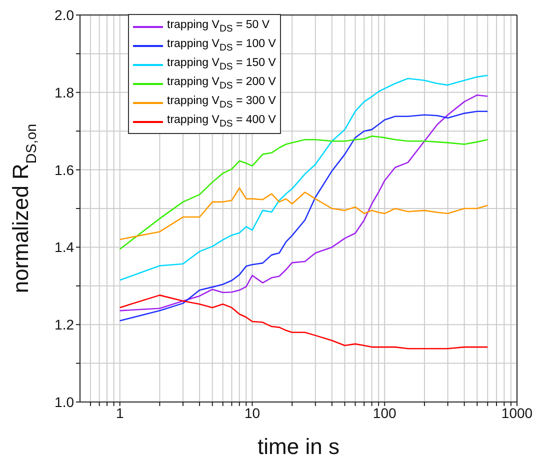 The image size is (546, 466). What do you see at coordinates (221, 64) in the screenshot?
I see `legend-label: trapping V$_{DS}$ = 150 V` at bounding box center [221, 64].